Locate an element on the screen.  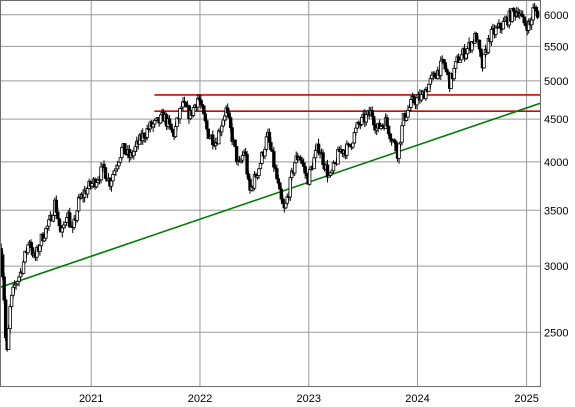
x-axis-labels: 2021 2022 2023 2024 2025 is located at coordinates (309, 399).